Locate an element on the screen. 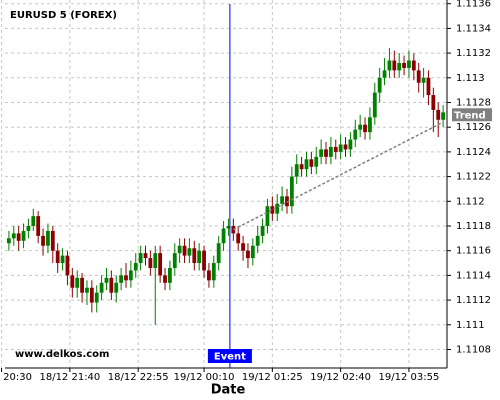  x-tick-label: 19/12 00:10 is located at coordinates (204, 377).